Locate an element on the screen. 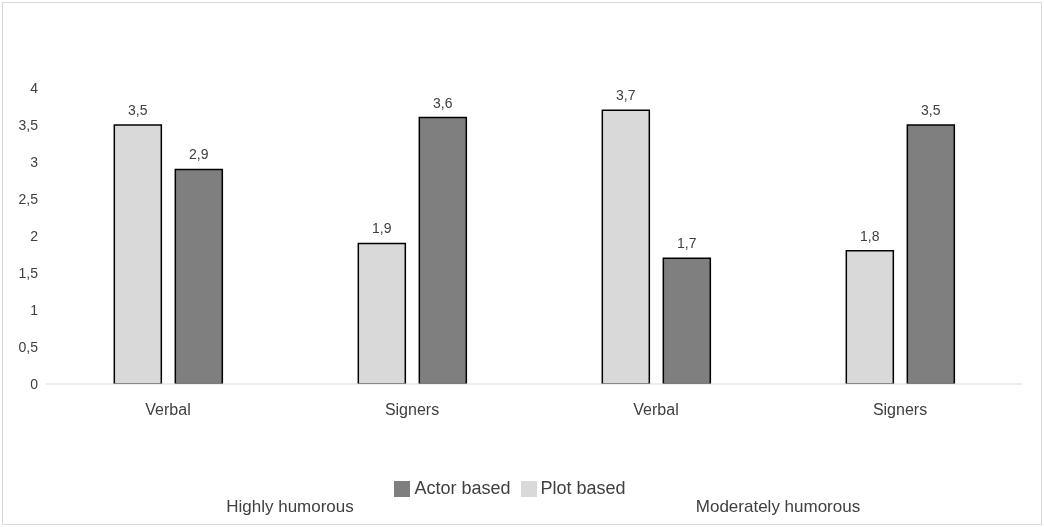 The image size is (1044, 527). y-tick-label: 1 is located at coordinates (34, 309).